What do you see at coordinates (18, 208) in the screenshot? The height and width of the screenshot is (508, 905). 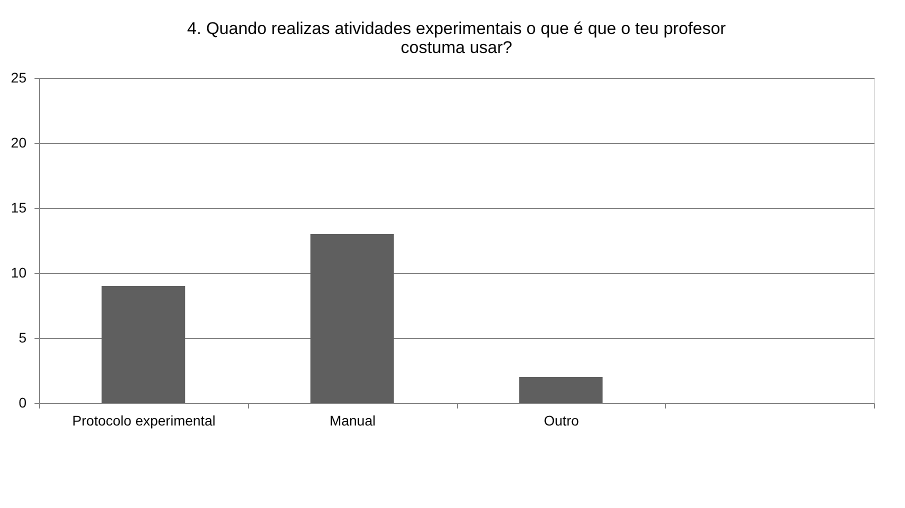 I see `y-tick-label: 15` at bounding box center [18, 208].